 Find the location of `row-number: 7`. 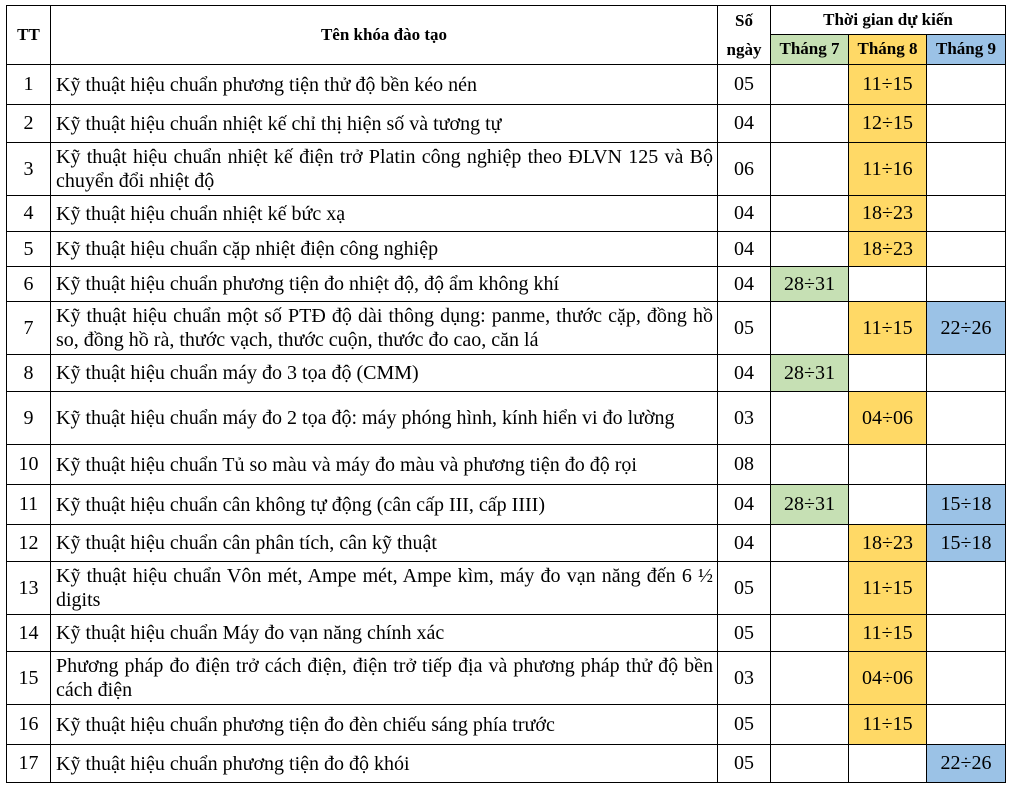

row-number: 7 is located at coordinates (28, 328).